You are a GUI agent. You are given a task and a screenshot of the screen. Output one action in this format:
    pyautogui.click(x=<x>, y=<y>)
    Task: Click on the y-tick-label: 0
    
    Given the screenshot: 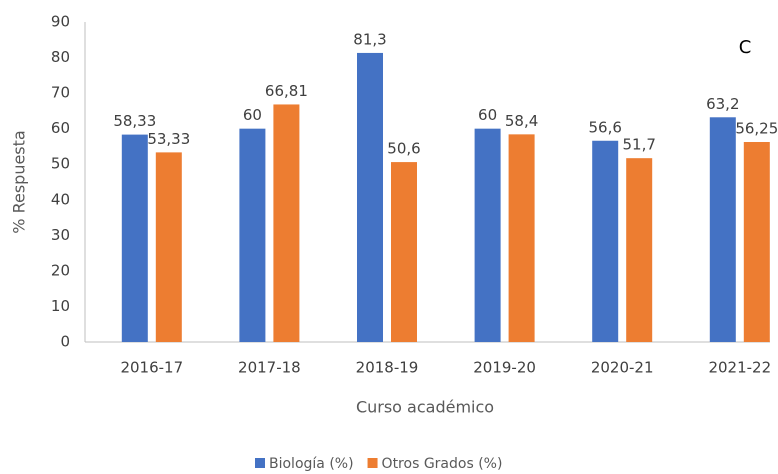 What is the action you would take?
    pyautogui.click(x=65, y=342)
    